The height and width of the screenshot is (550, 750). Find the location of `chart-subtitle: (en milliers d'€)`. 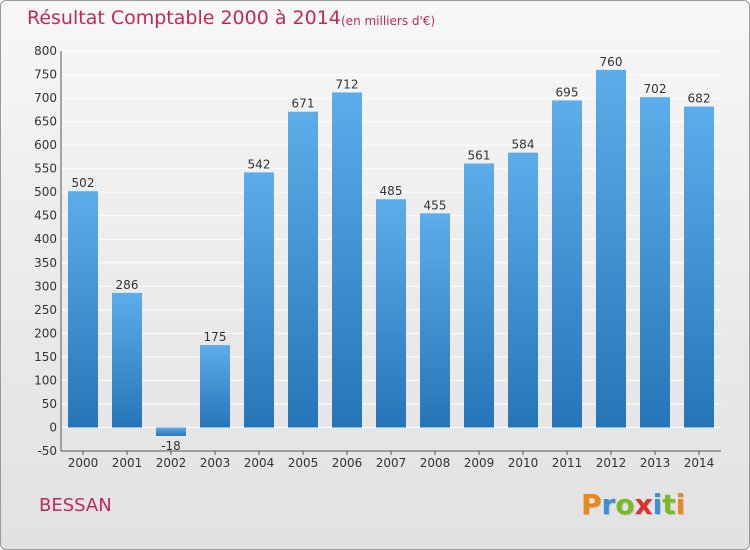

chart-subtitle: (en milliers d'€) is located at coordinates (388, 21).